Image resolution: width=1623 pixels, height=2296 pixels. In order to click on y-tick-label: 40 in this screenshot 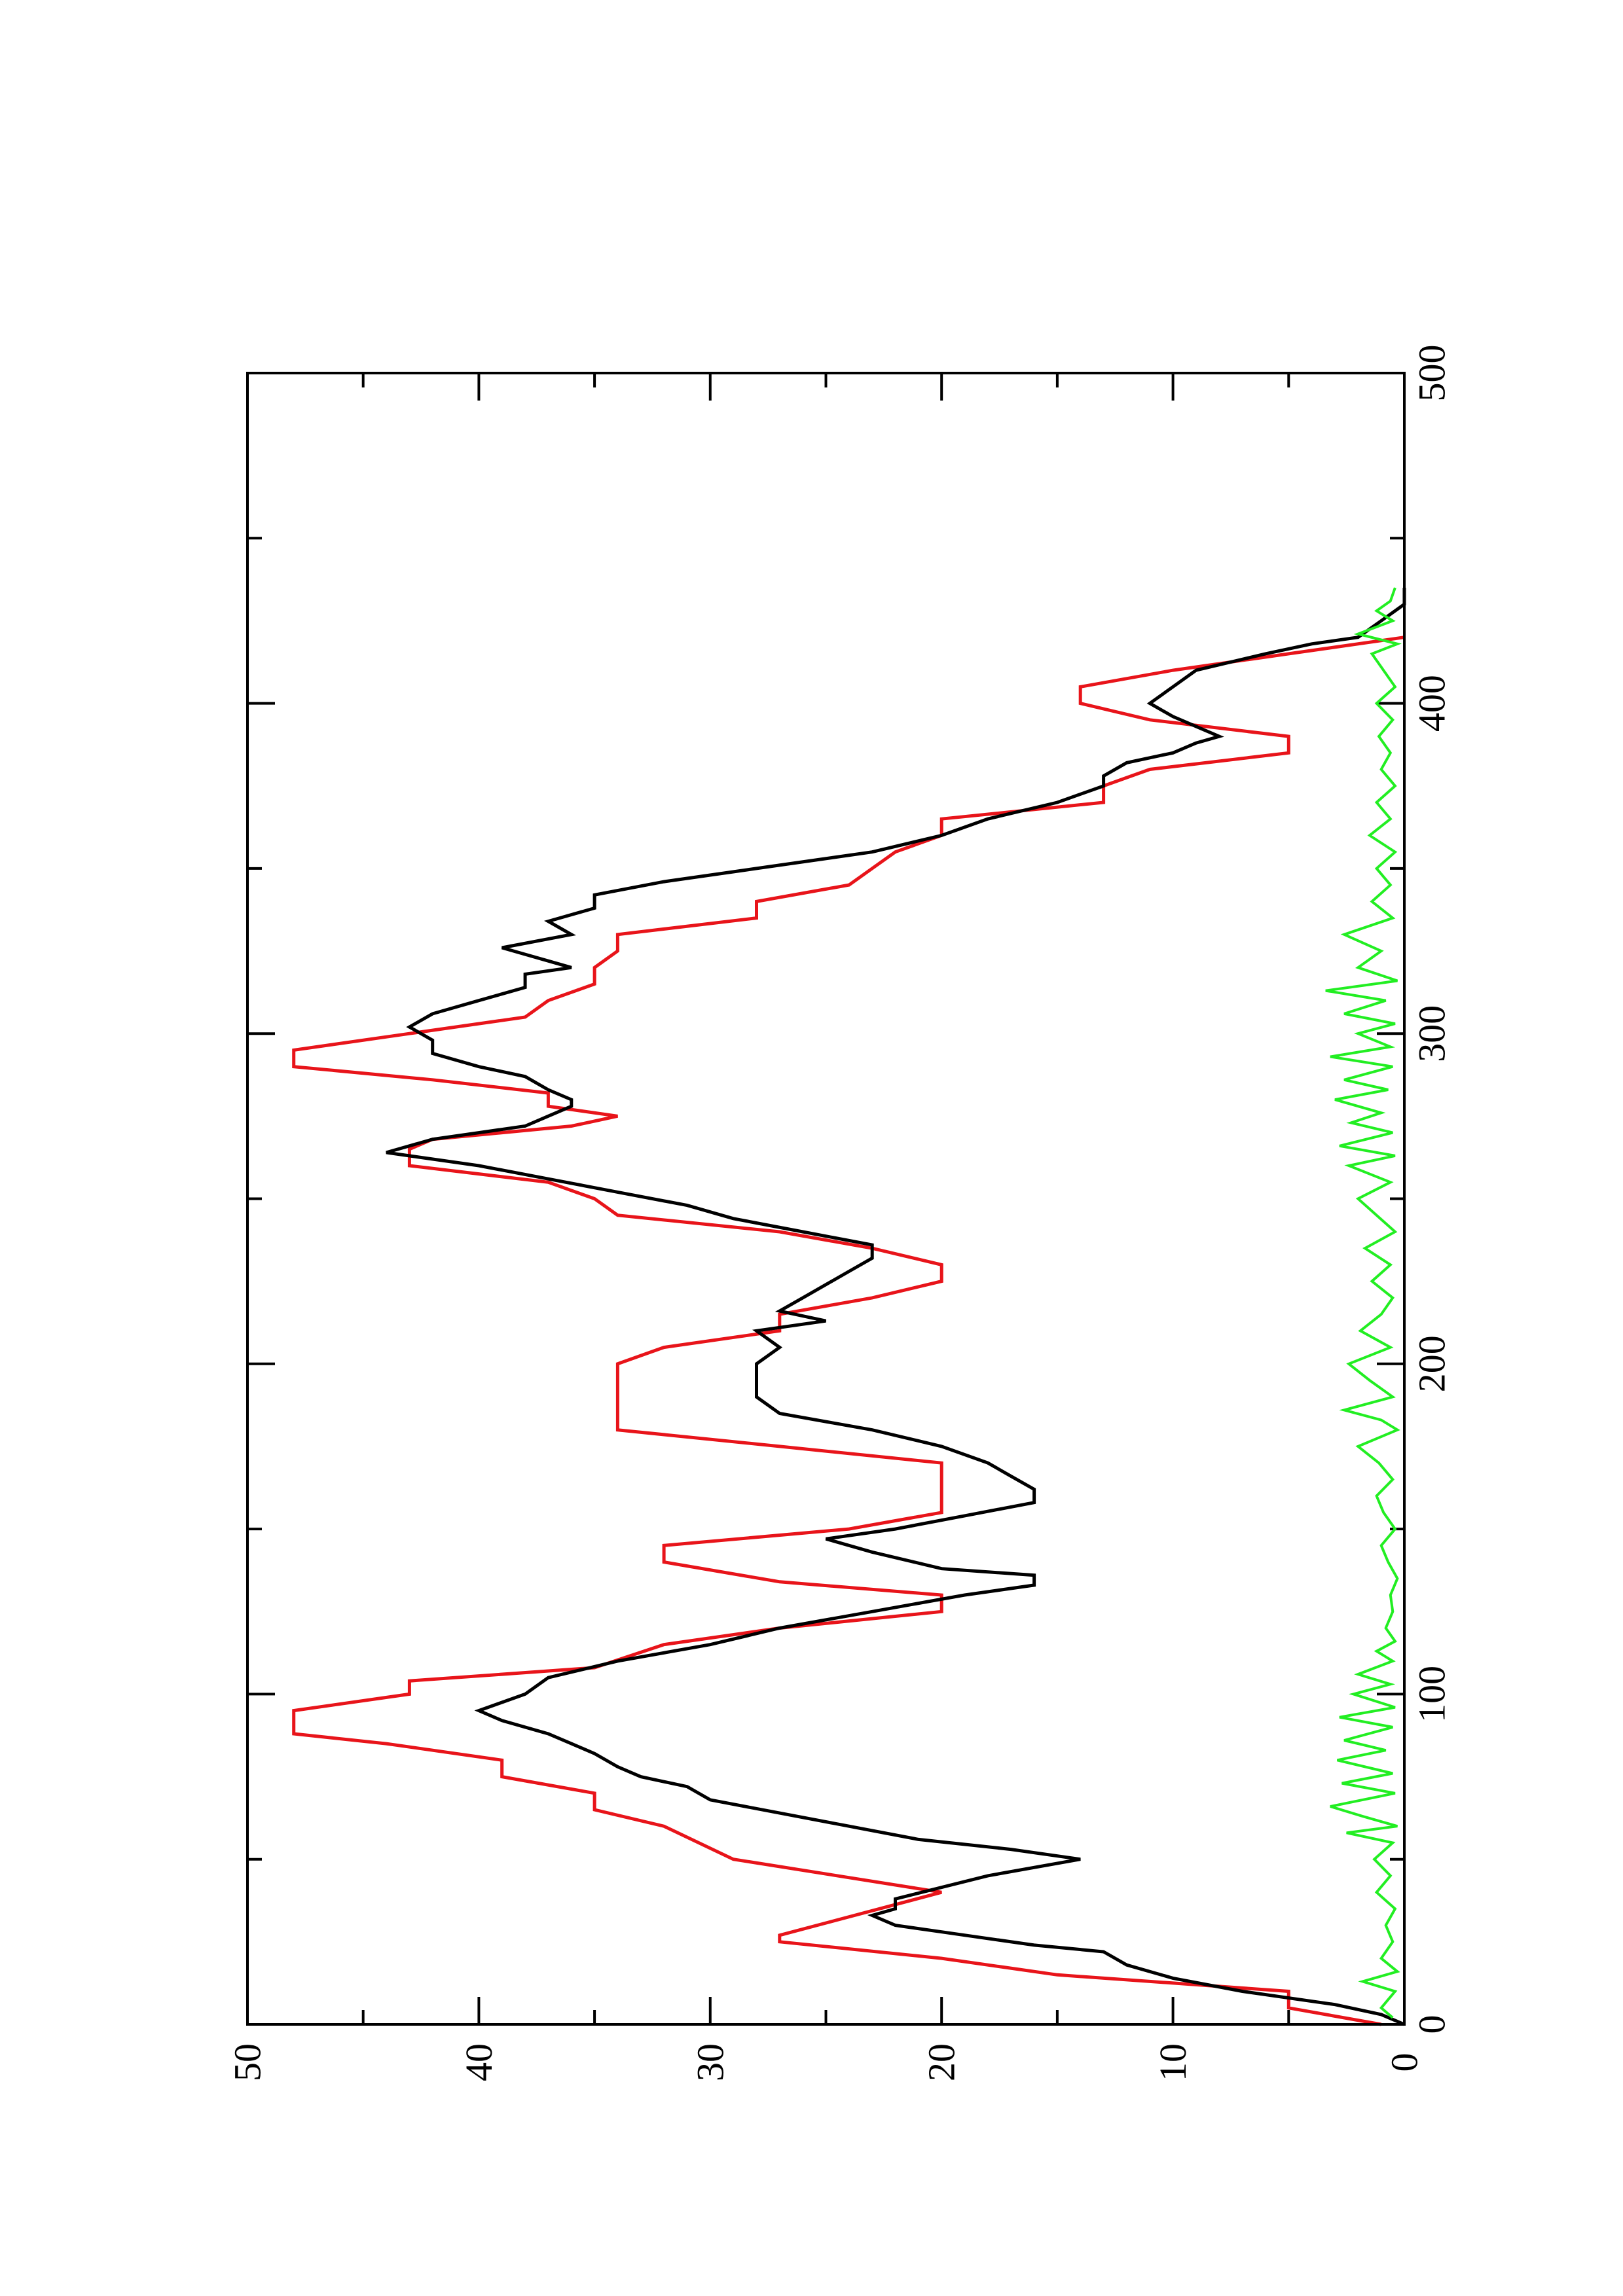, I will do `click(479, 2062)`.